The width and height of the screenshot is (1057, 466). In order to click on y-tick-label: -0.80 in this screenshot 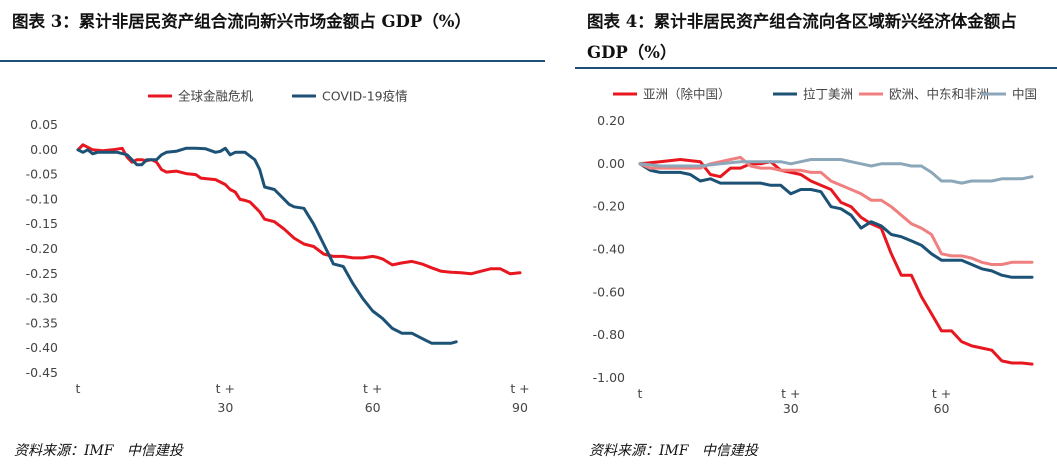, I will do `click(609, 334)`.